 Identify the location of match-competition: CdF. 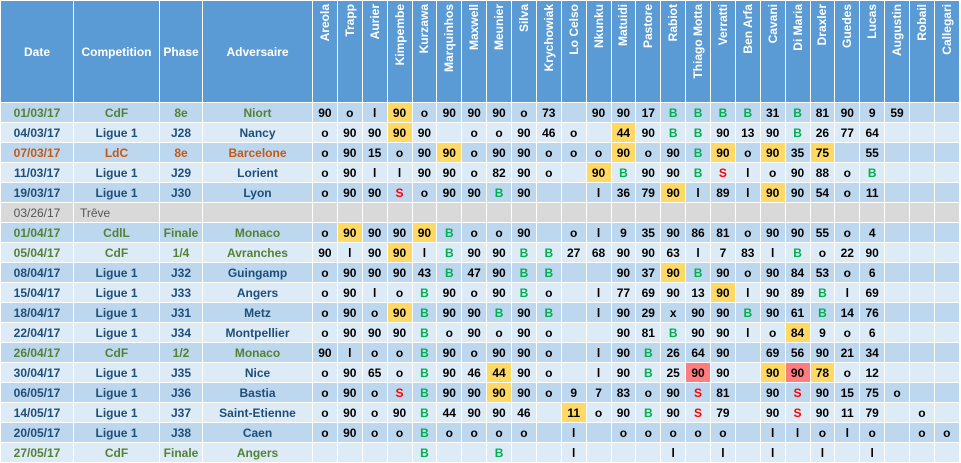
(116, 452).